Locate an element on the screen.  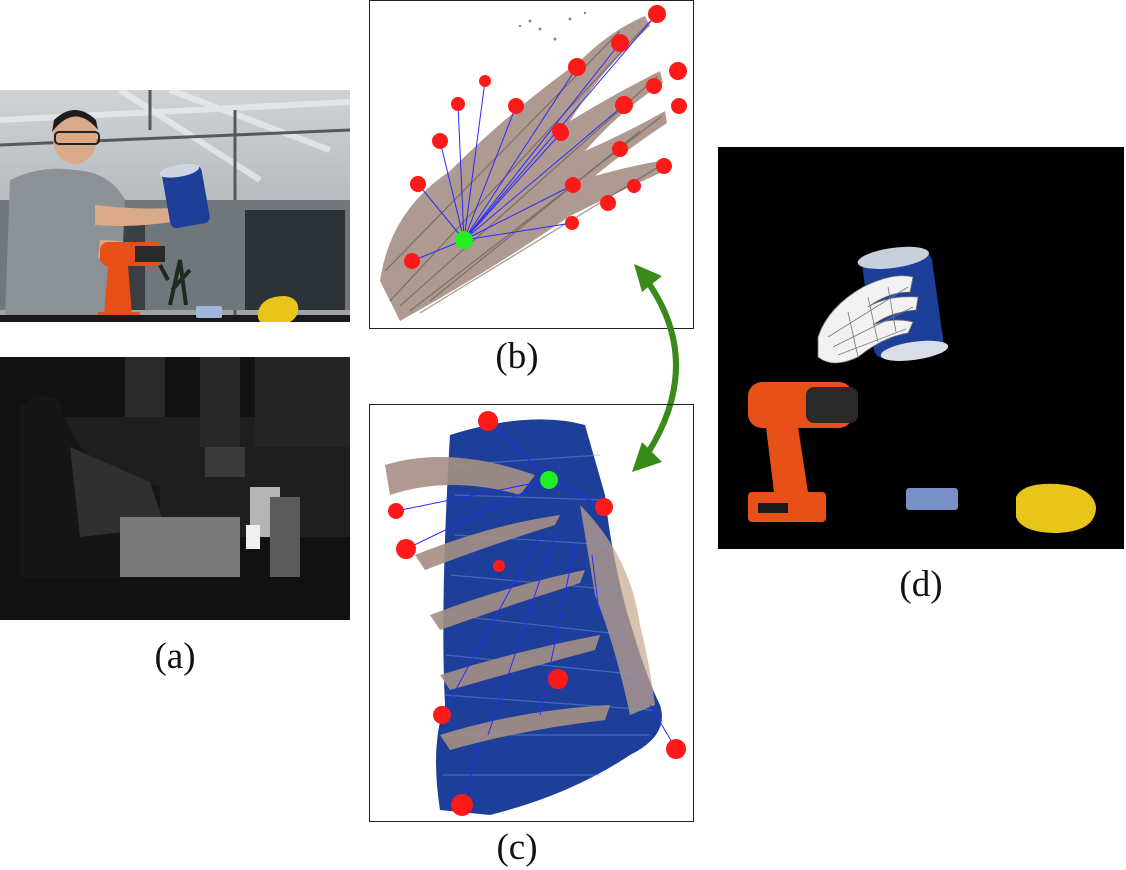
panel-a-rgb-photo is located at coordinates (175, 206).